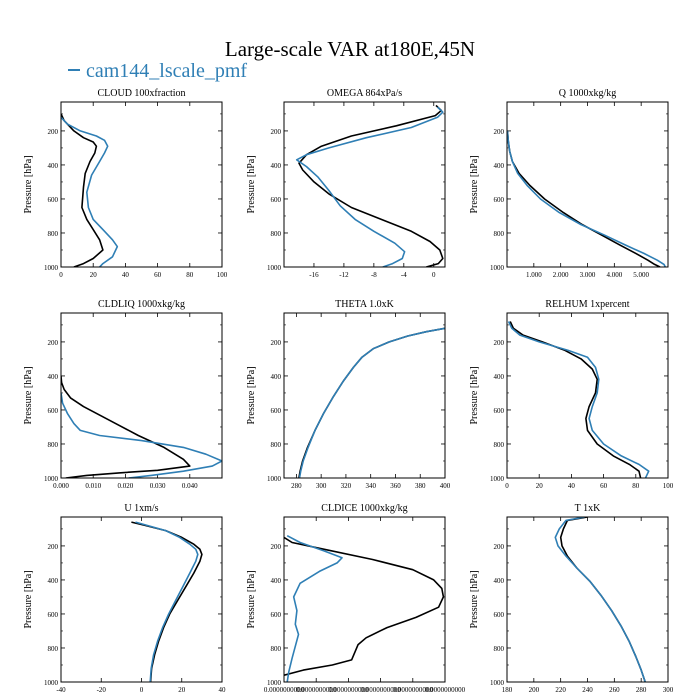 The width and height of the screenshot is (700, 700). Describe the element at coordinates (314, 275) in the screenshot. I see `x-tick-label: -16` at that location.